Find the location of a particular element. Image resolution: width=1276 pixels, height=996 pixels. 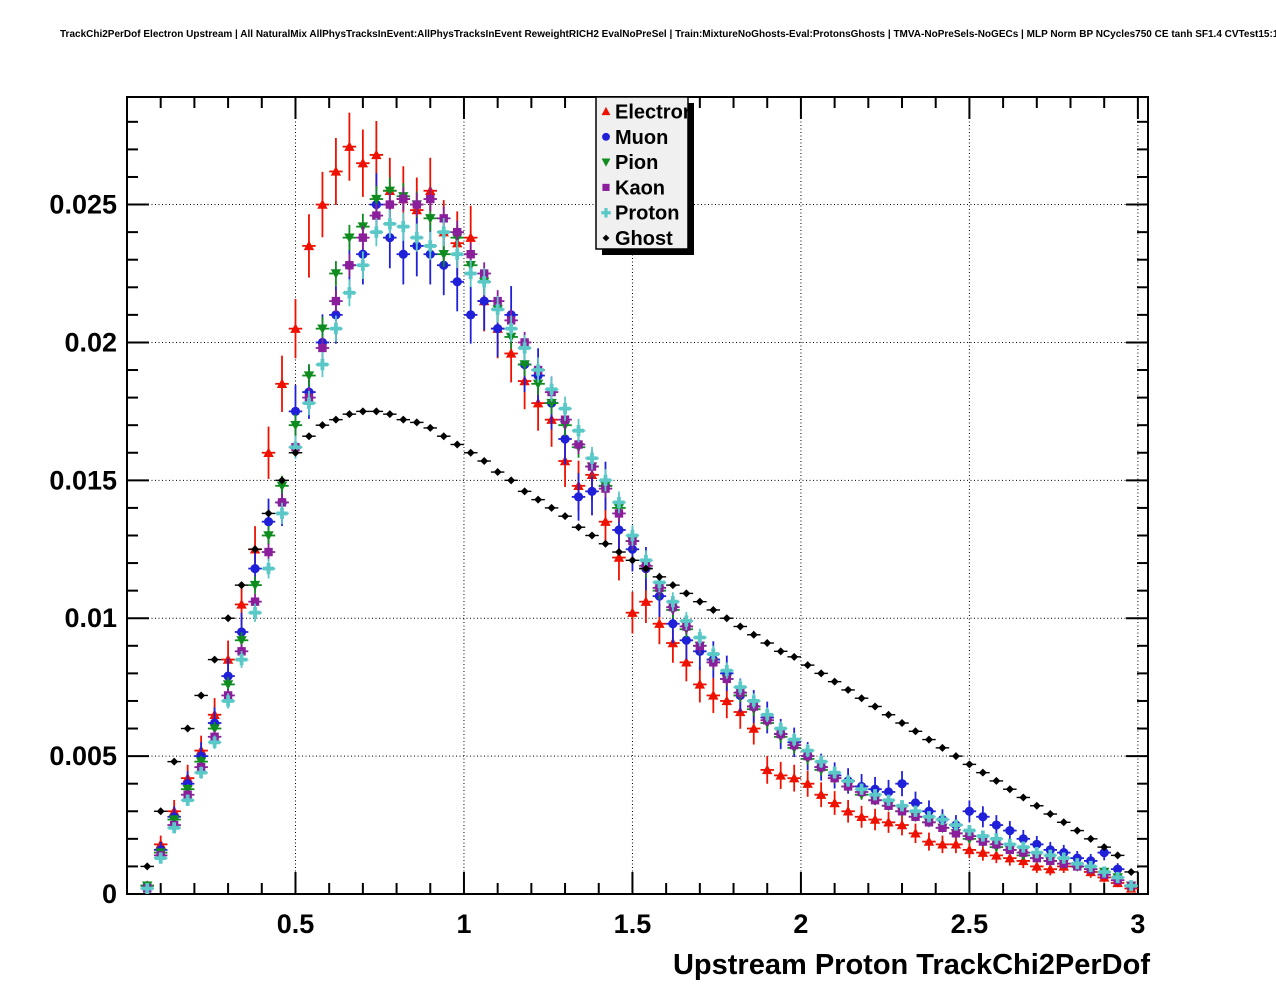

x-axis-title: Upstream Proton TrackChi2PerDof is located at coordinates (911, 965).